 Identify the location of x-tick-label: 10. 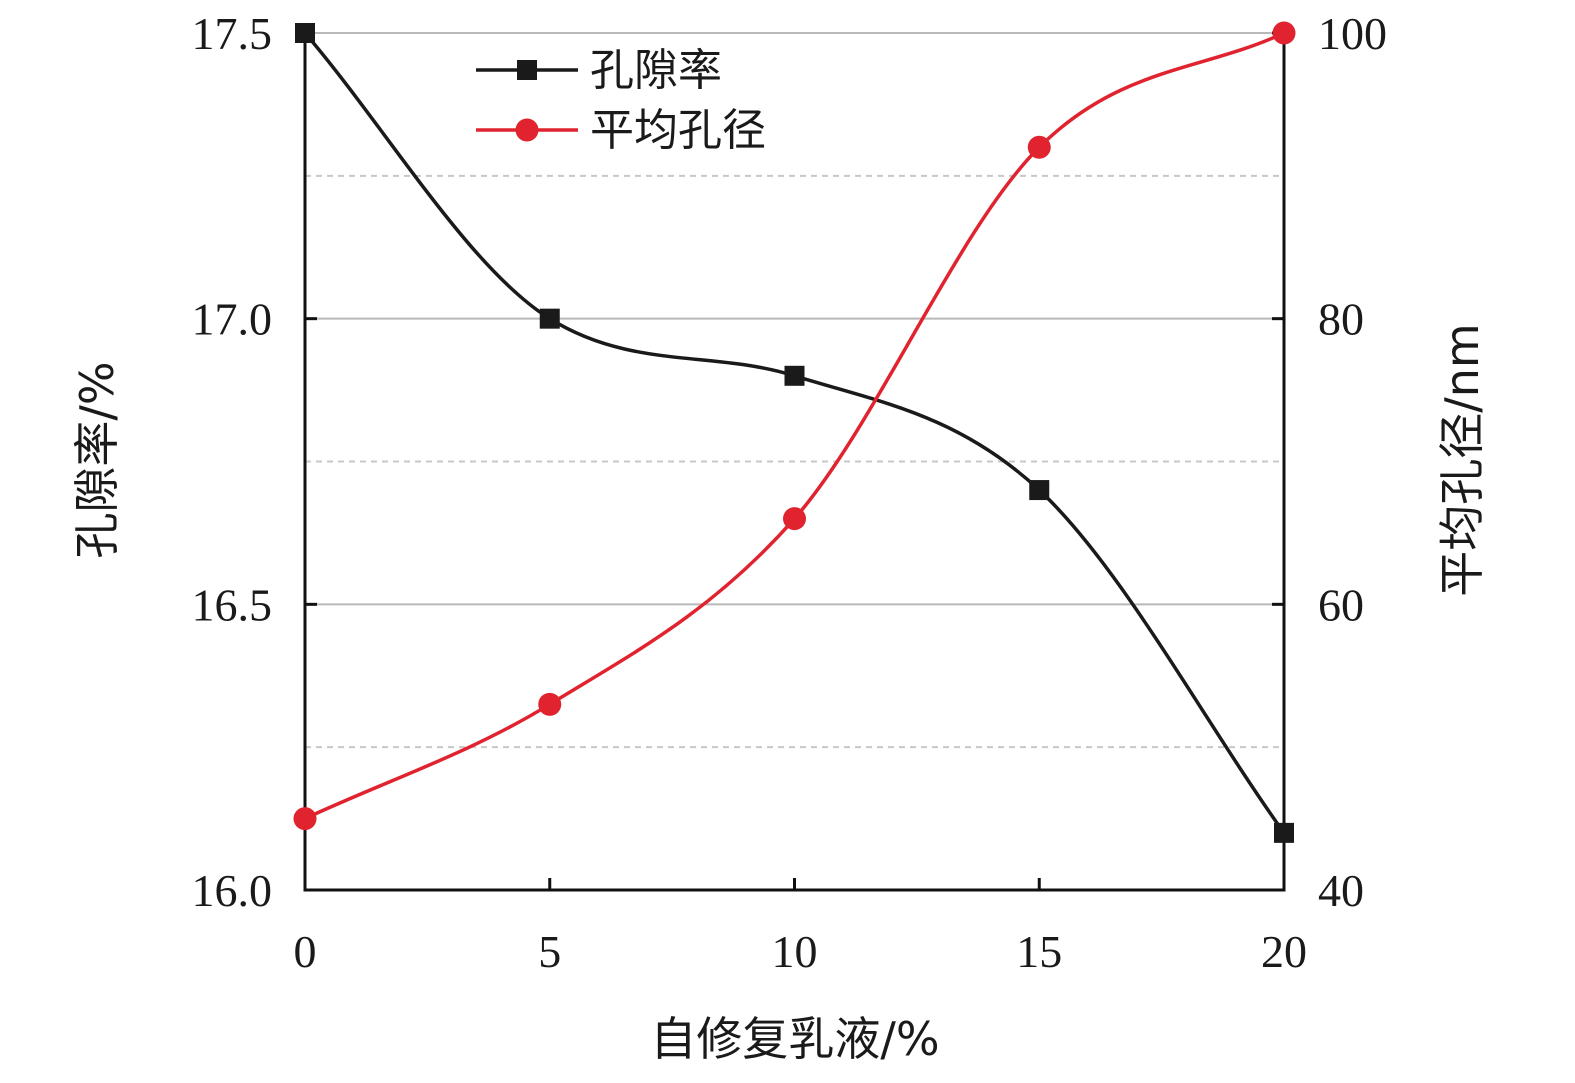
(795, 951).